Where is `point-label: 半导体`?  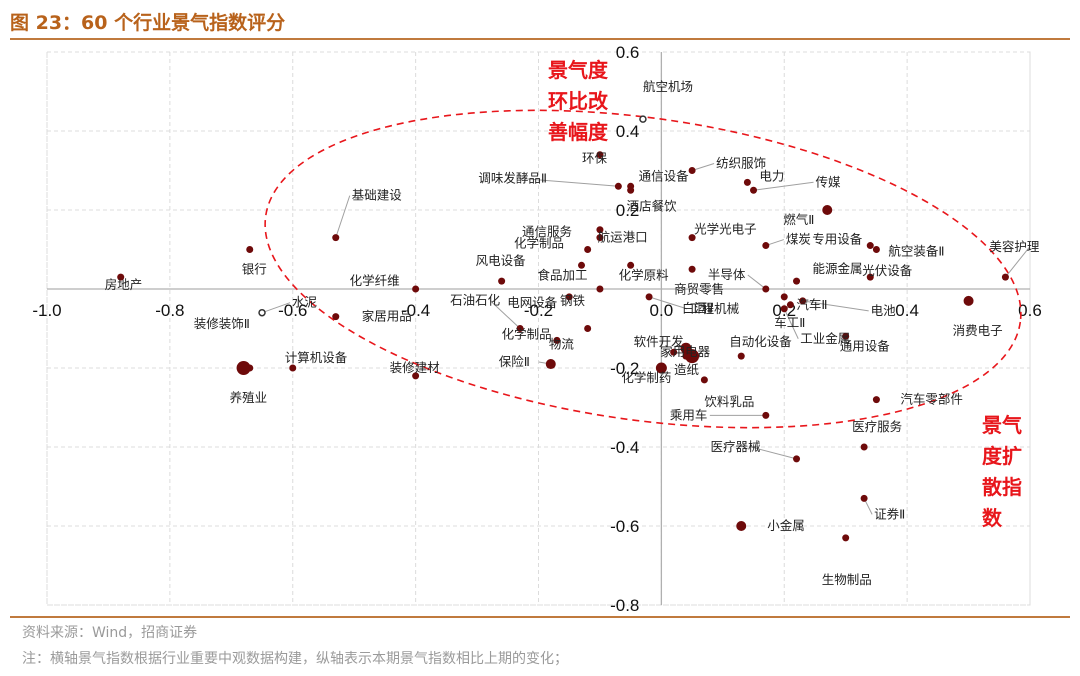
point-label: 半导体 is located at coordinates (727, 274).